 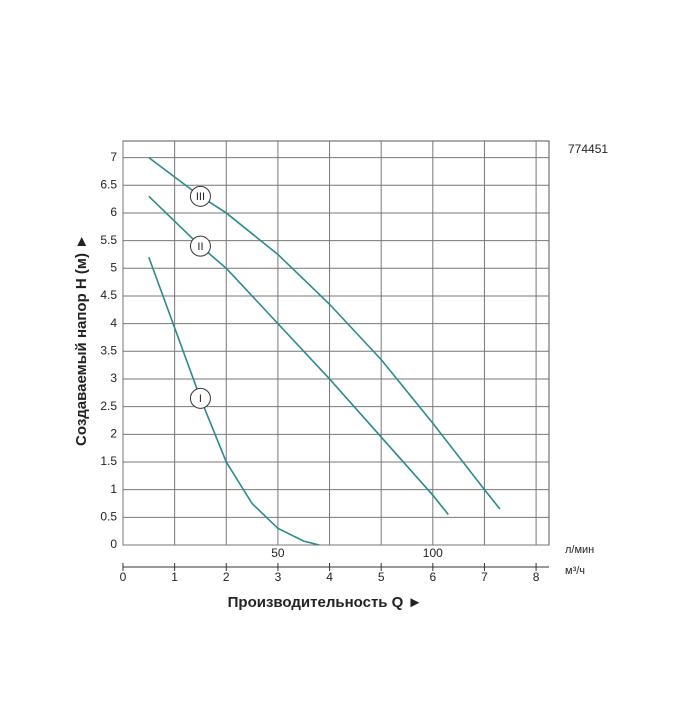 What do you see at coordinates (113, 323) in the screenshot?
I see `y-tick-label: 4` at bounding box center [113, 323].